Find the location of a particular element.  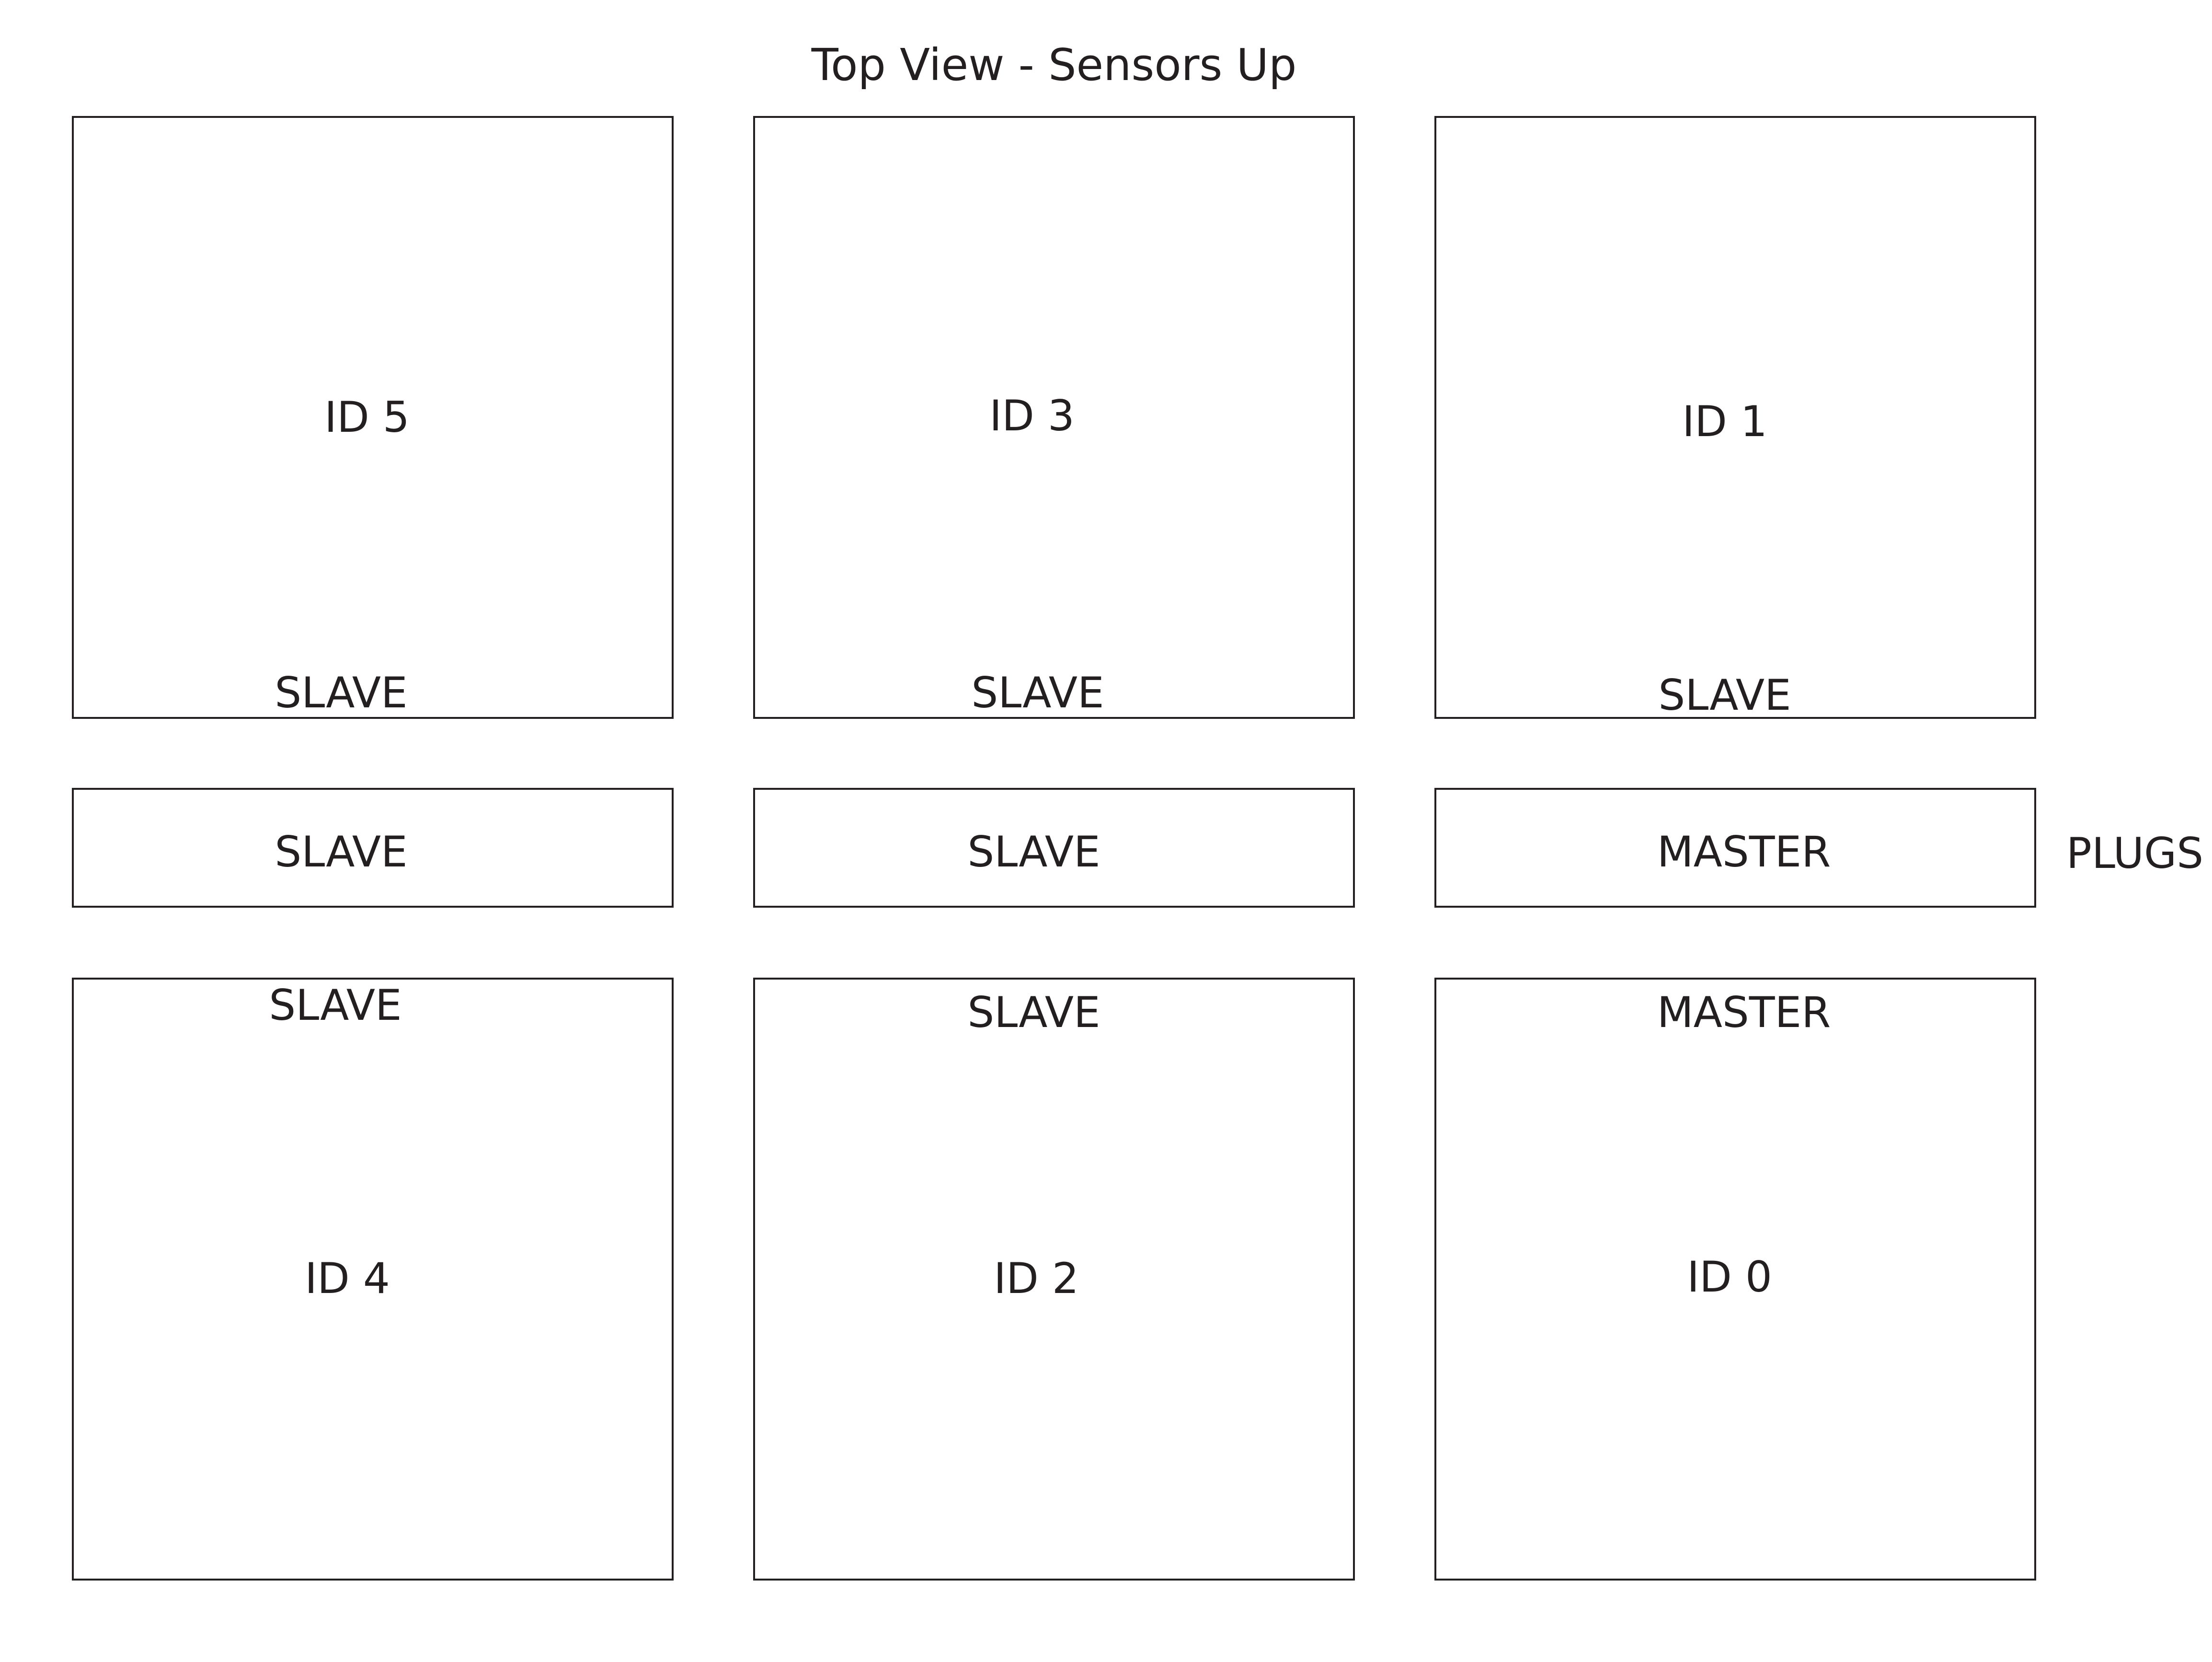

board-id2 is located at coordinates (1054, 1279).